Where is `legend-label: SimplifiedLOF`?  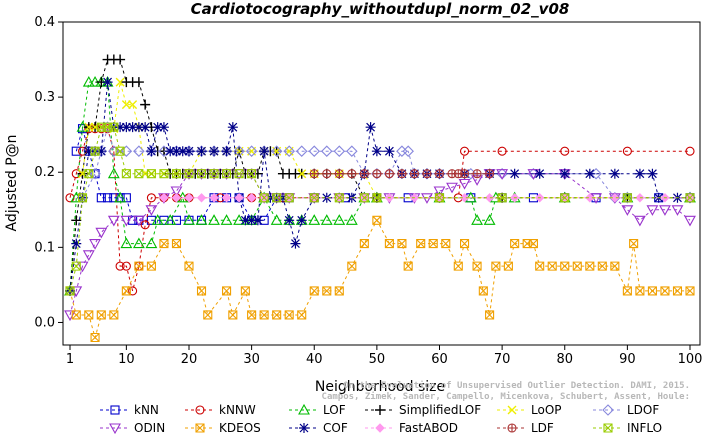 legend-label: SimplifiedLOF is located at coordinates (440, 410).